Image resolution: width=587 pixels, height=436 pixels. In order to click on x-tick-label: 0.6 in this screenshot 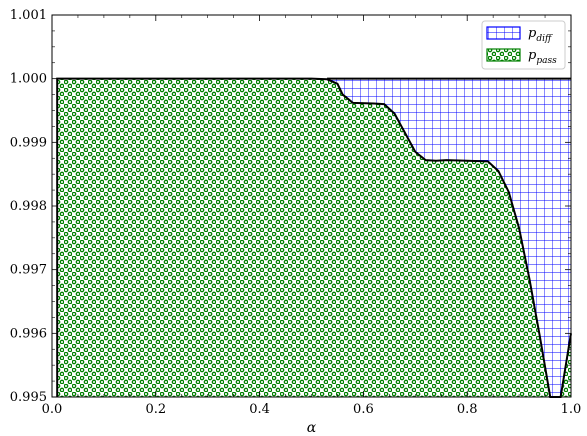, I will do `click(363, 409)`.